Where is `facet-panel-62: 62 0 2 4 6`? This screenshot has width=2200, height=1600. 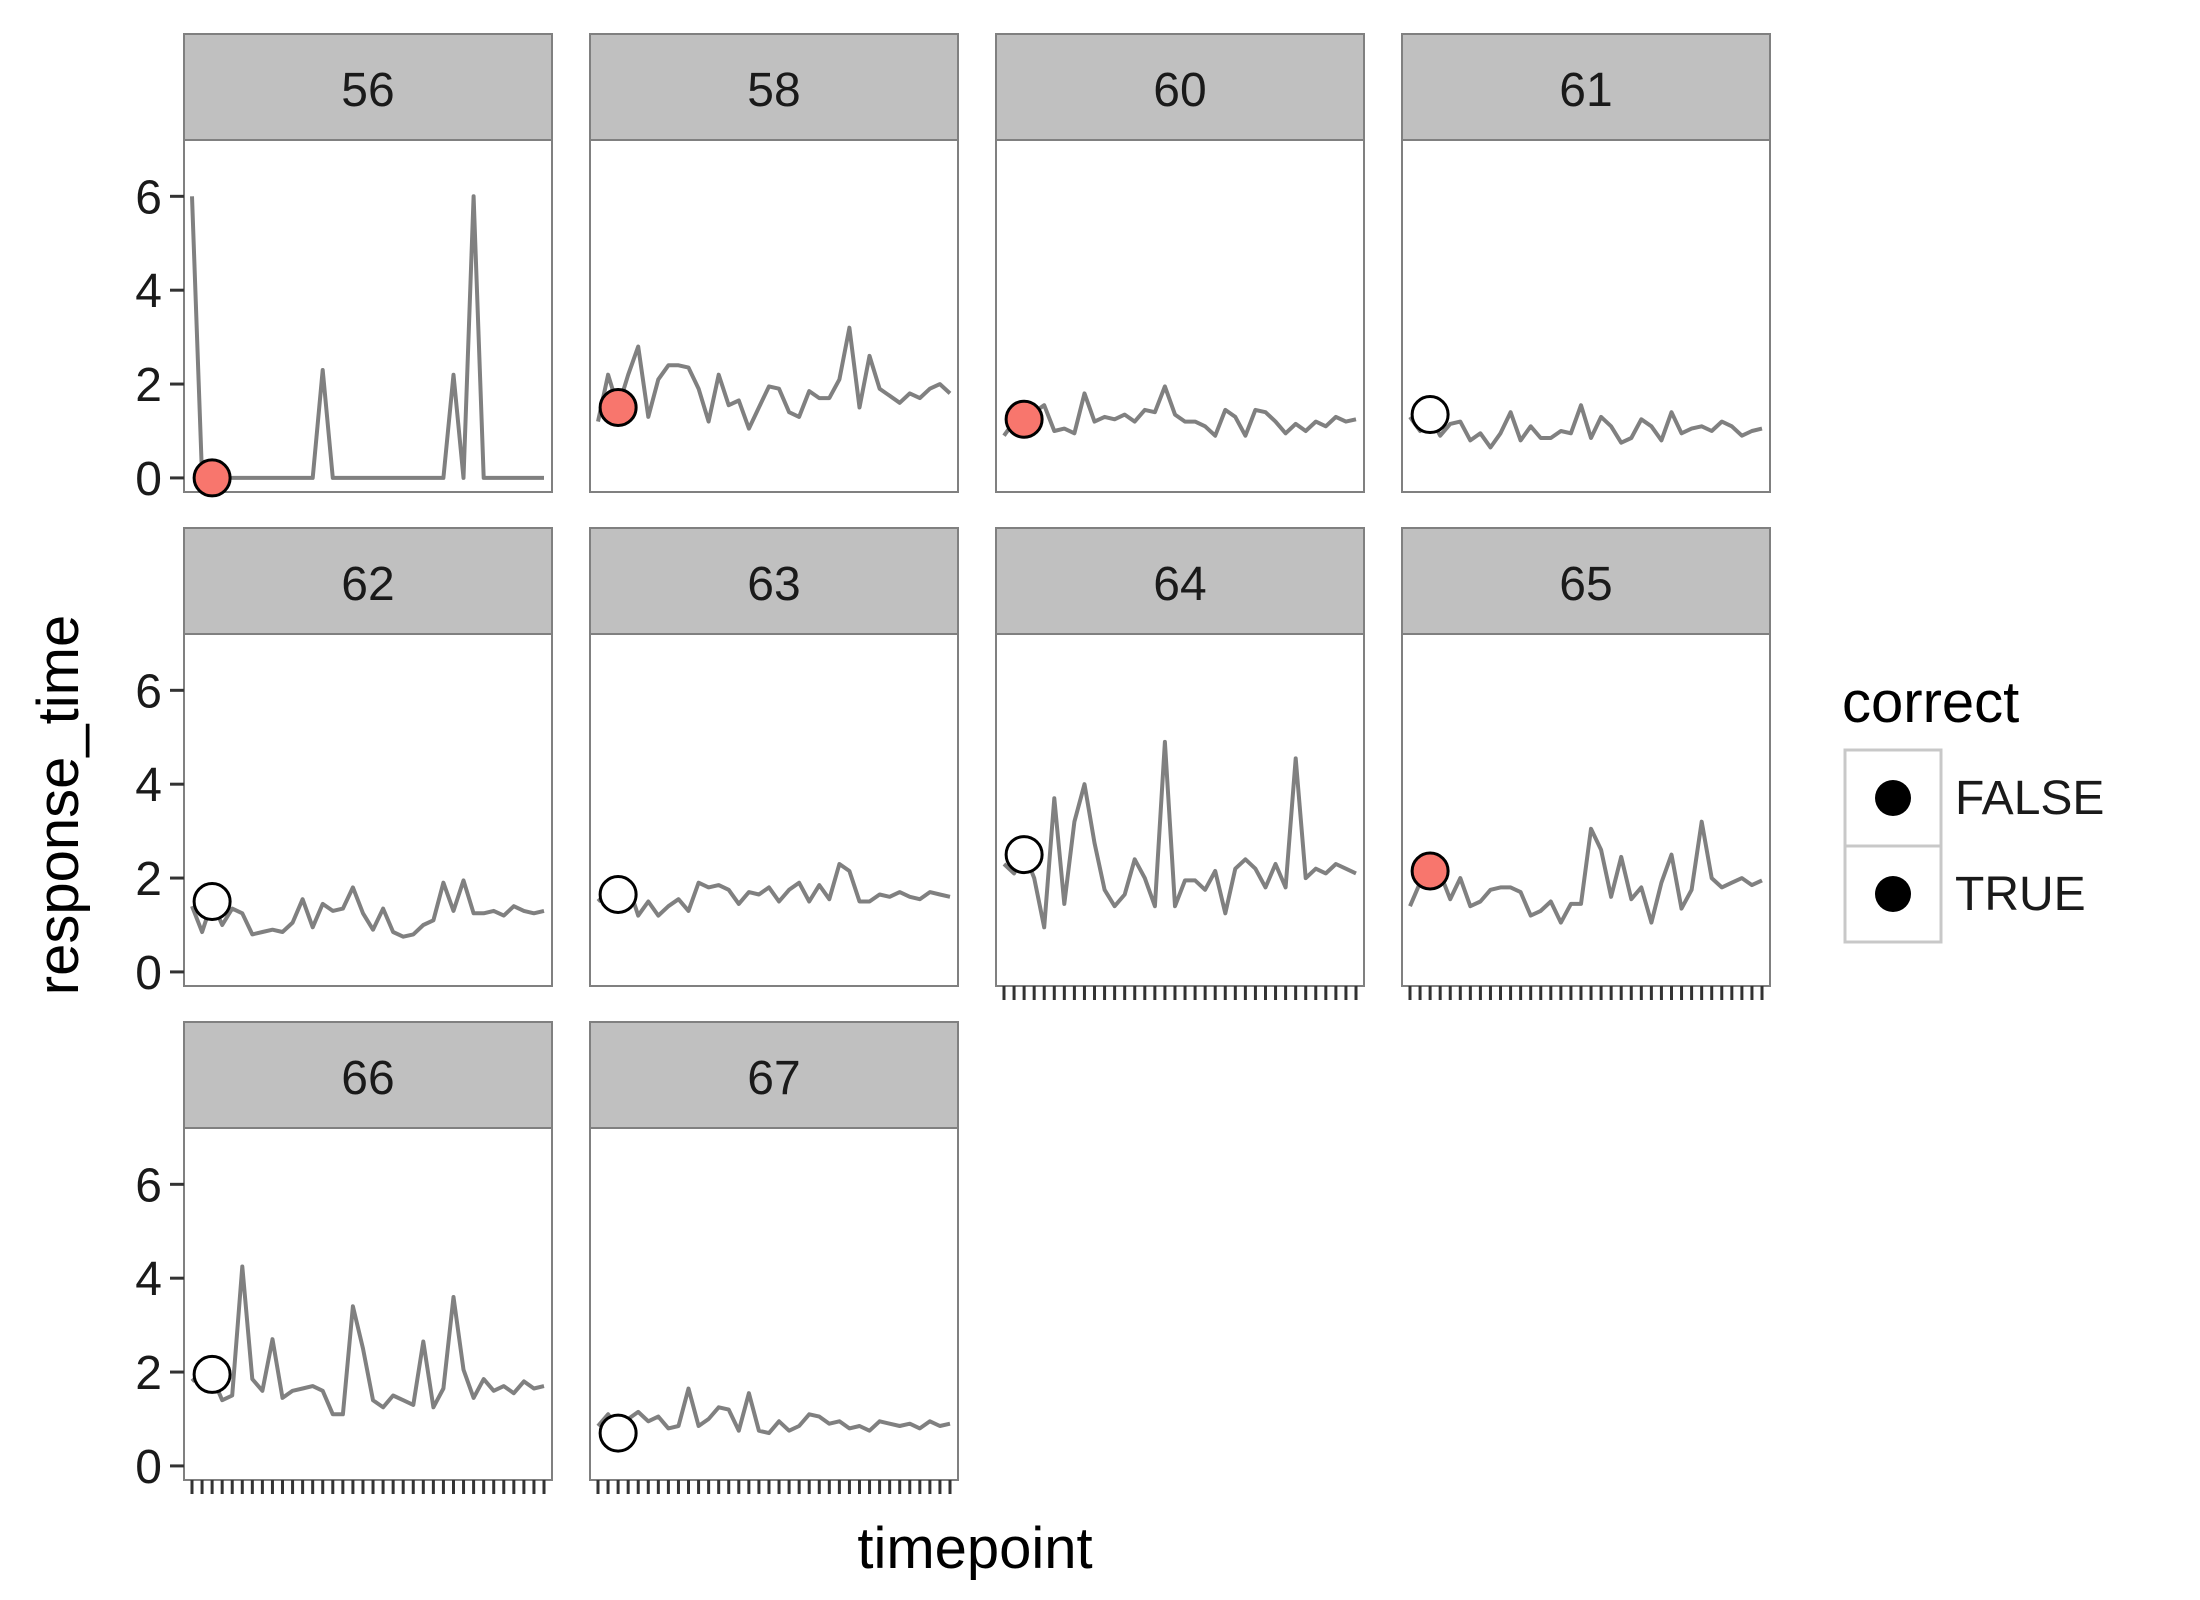 facet-panel-62: 62 0 2 4 6 is located at coordinates (344, 763).